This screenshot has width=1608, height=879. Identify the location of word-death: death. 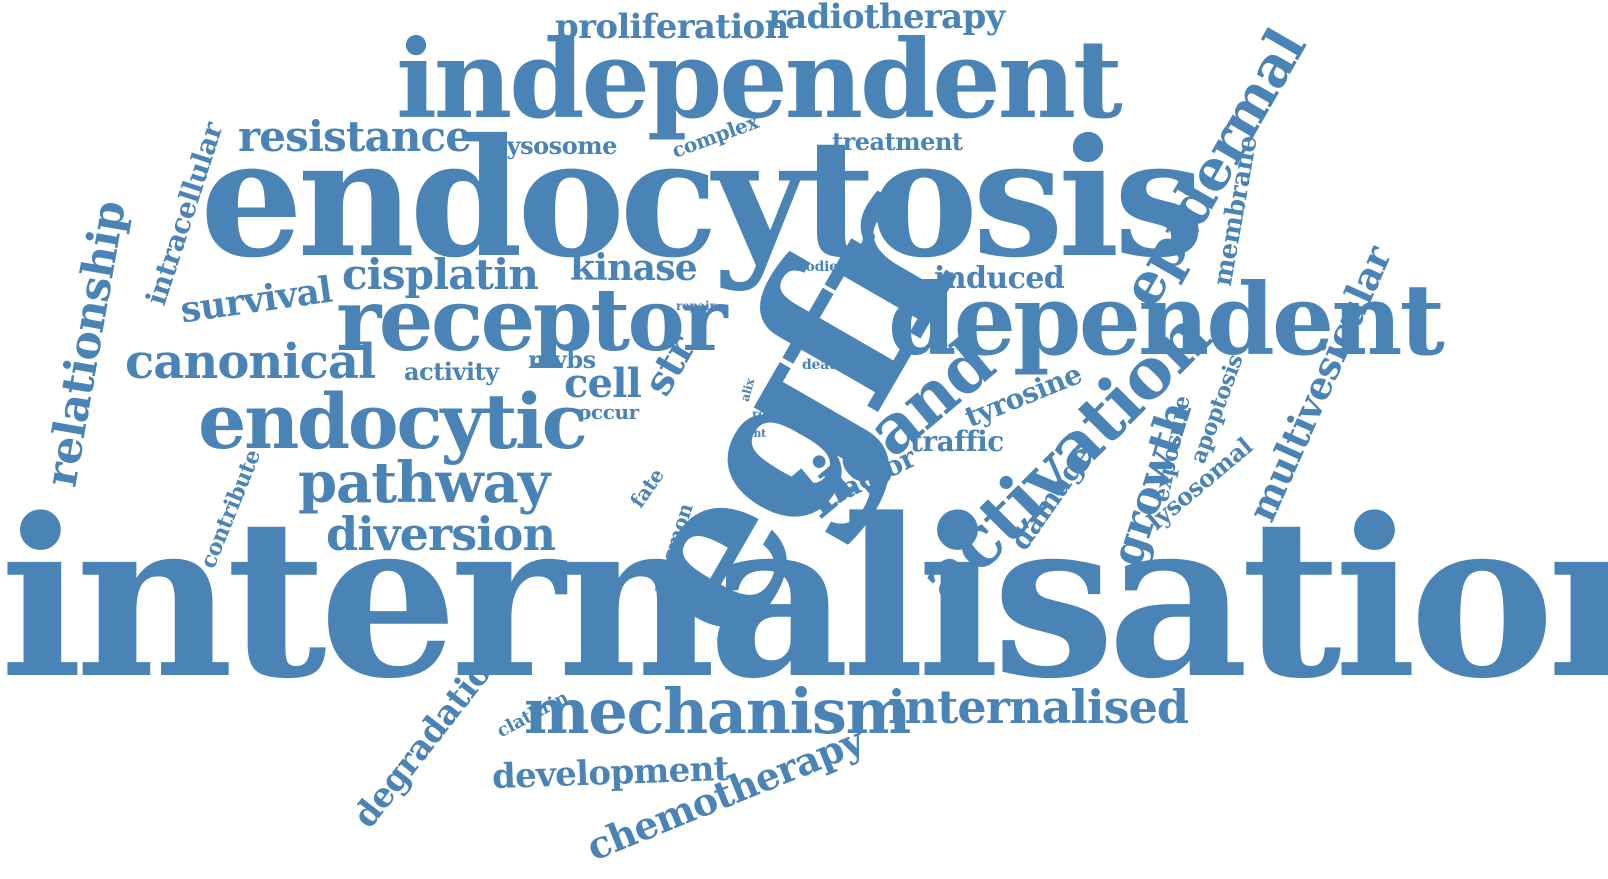
(824, 365).